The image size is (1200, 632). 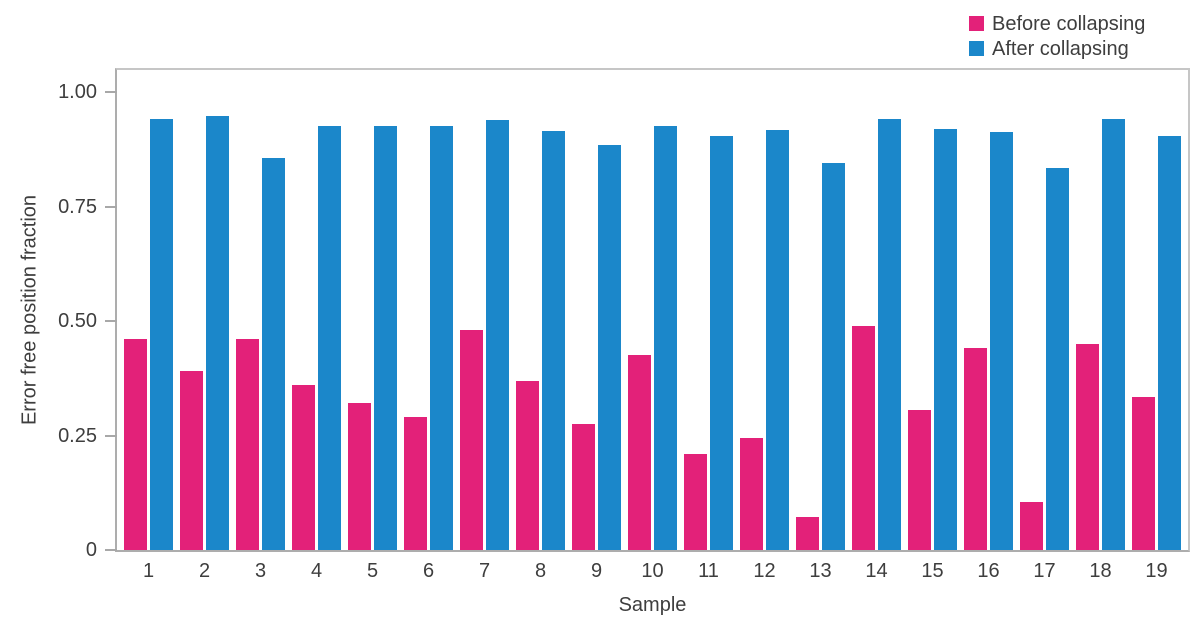 I want to click on y-tick-mark-1.00, so click(x=111, y=92).